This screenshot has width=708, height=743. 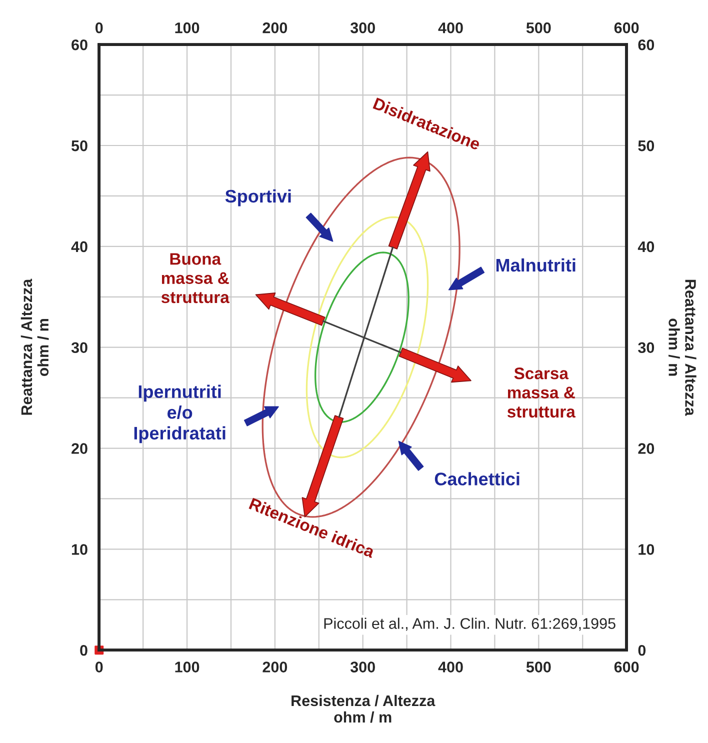 What do you see at coordinates (470, 624) in the screenshot?
I see `annotation: Piccoli et al., Am. J. Clin. Nutr. 61:269,1995` at bounding box center [470, 624].